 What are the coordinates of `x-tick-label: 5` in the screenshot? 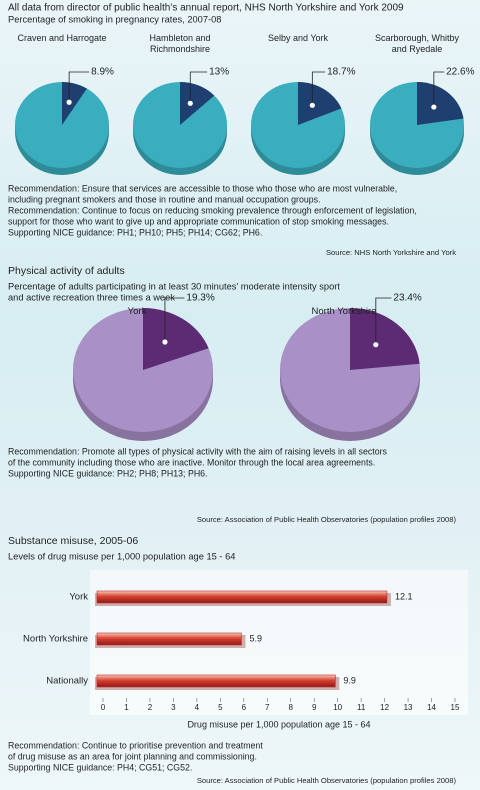 It's located at (220, 707).